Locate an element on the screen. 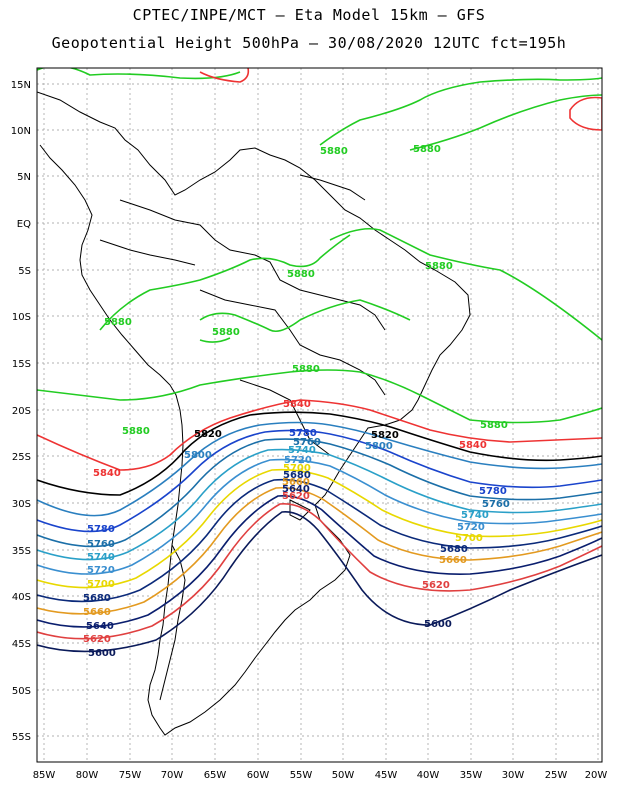 The image size is (618, 800). lat-label: EQ is located at coordinates (24, 224).